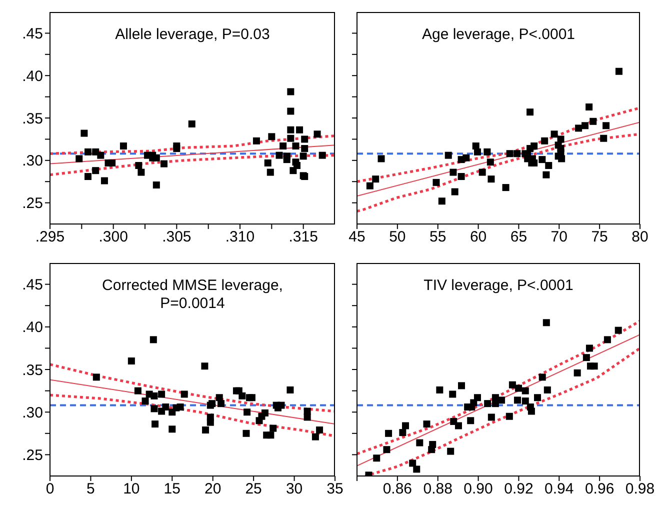  What do you see at coordinates (599, 237) in the screenshot?
I see `x-tick-label: 75` at bounding box center [599, 237].